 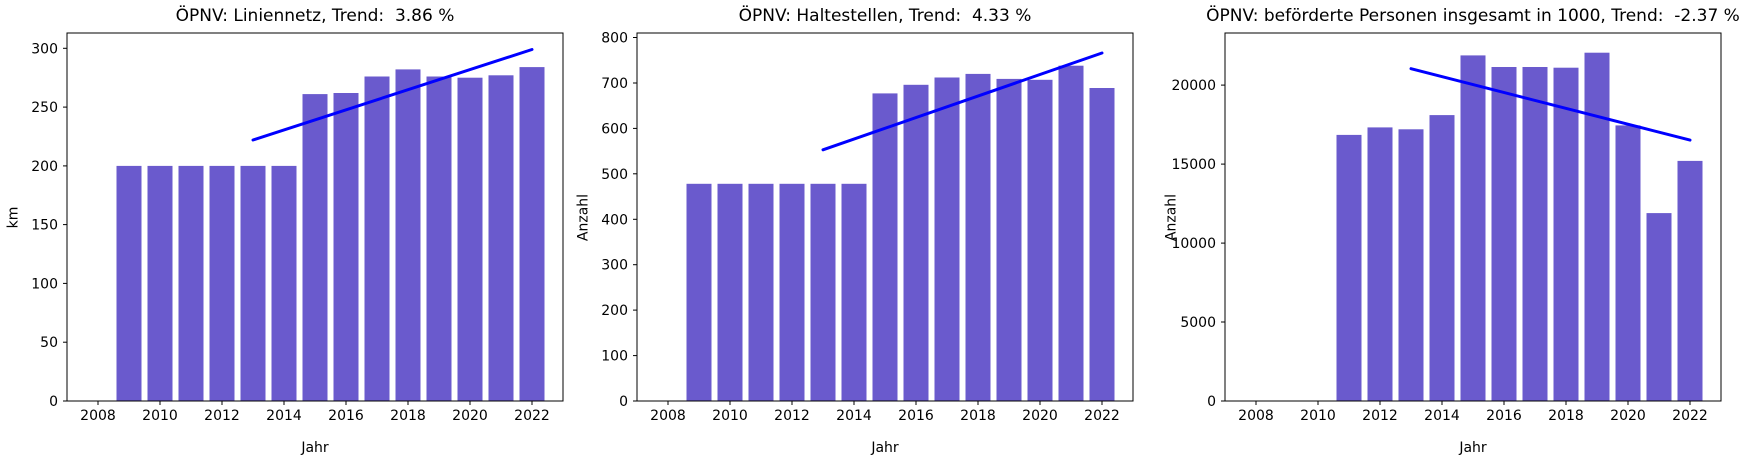 I want to click on y-tick-label-20000: 20000, so click(x=1193, y=86).